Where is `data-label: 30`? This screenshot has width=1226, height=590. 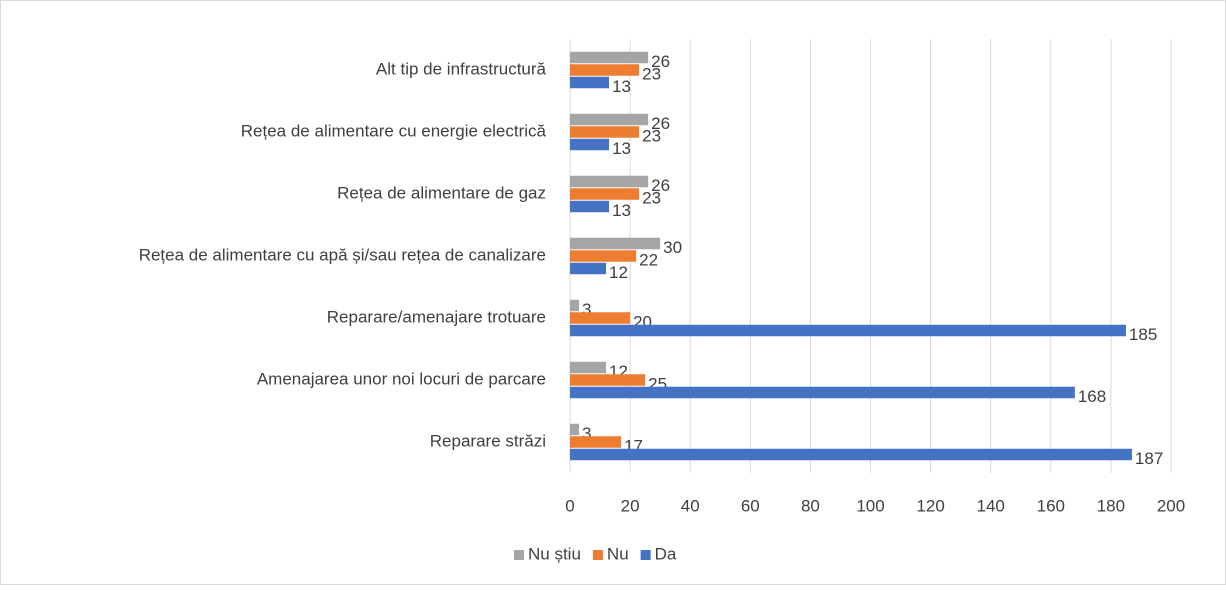 data-label: 30 is located at coordinates (672, 247).